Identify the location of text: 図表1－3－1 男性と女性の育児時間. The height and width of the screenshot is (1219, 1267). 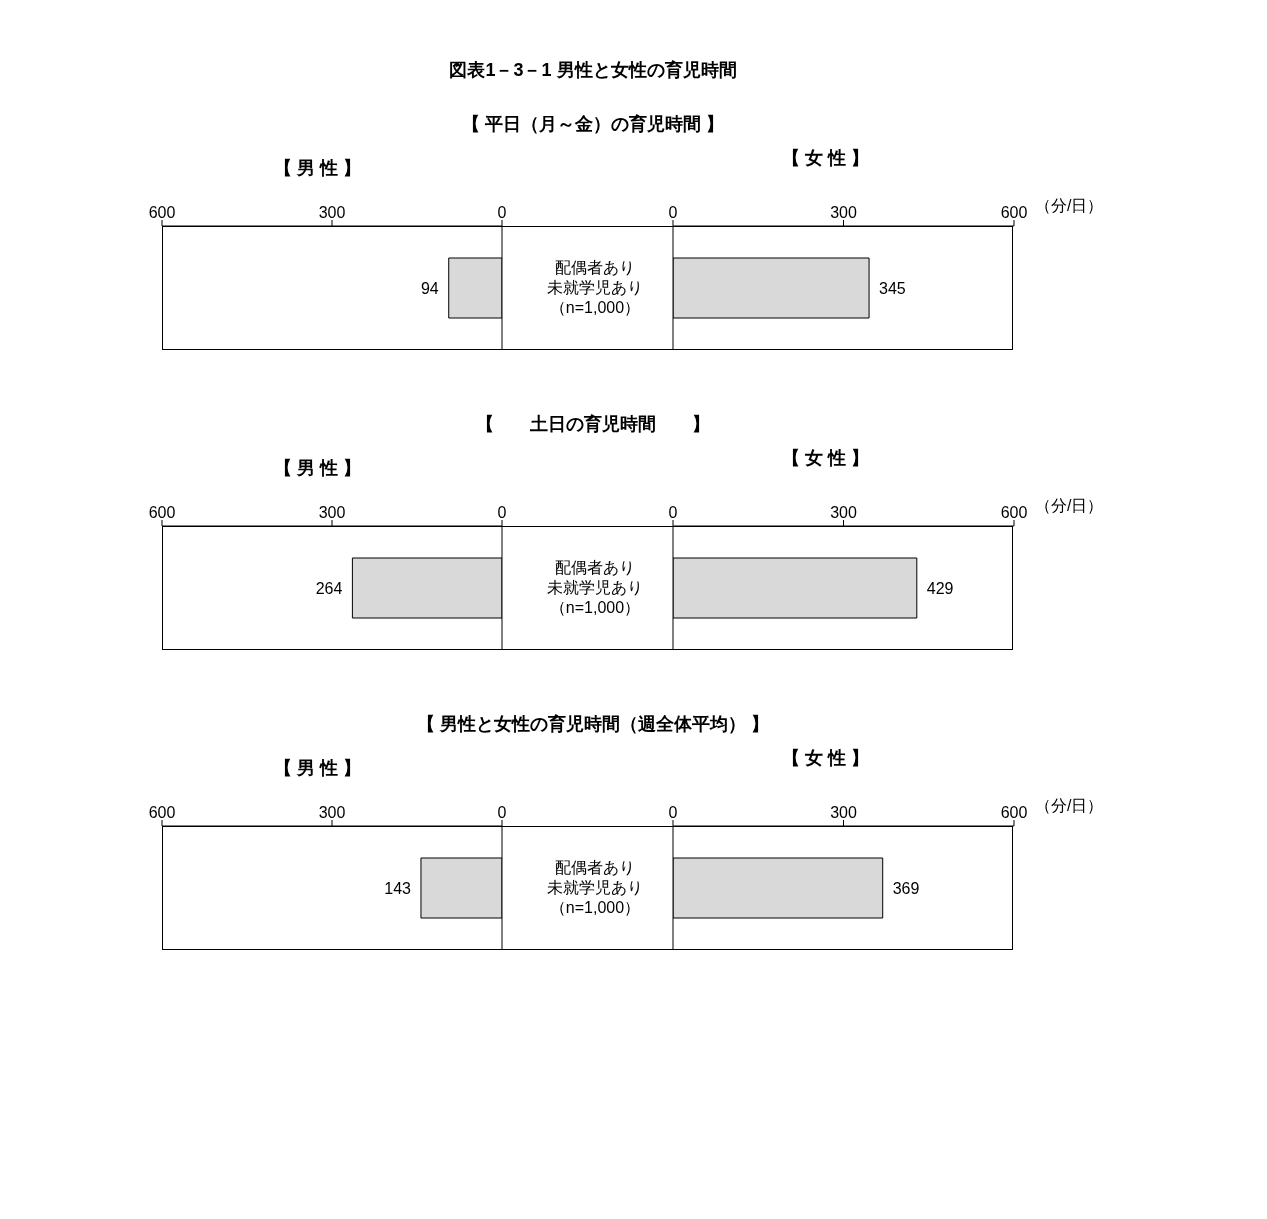
(593, 70).